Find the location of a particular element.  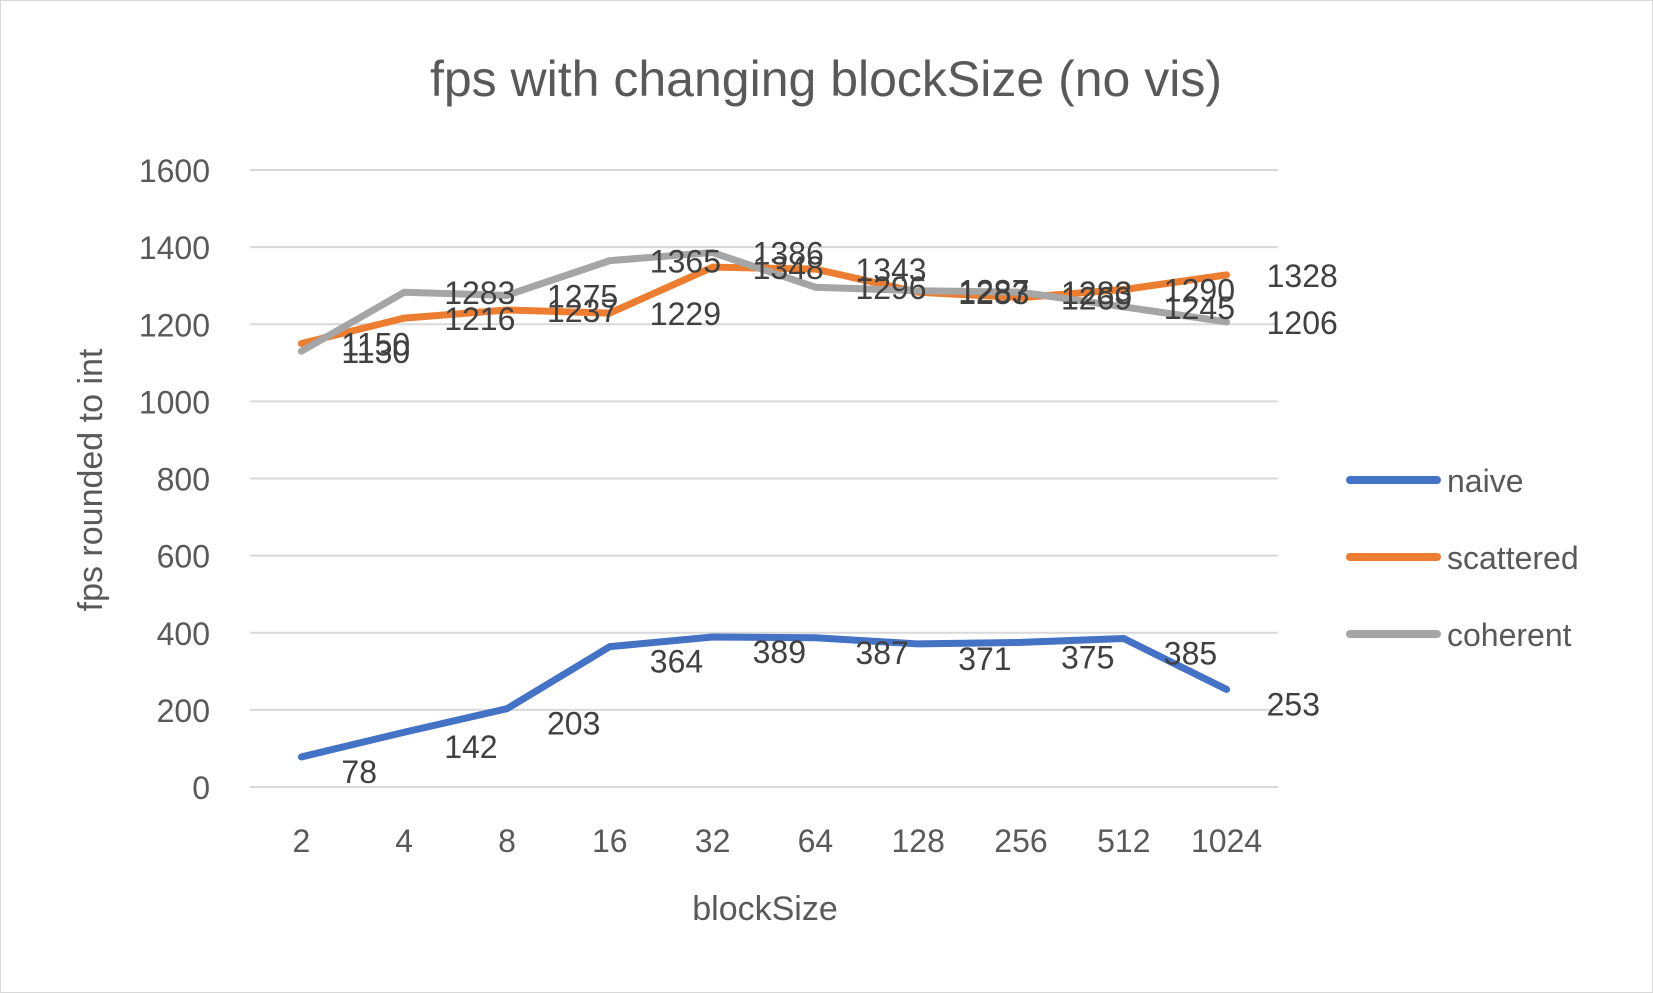

data-label-naive: 385 is located at coordinates (1190, 654).